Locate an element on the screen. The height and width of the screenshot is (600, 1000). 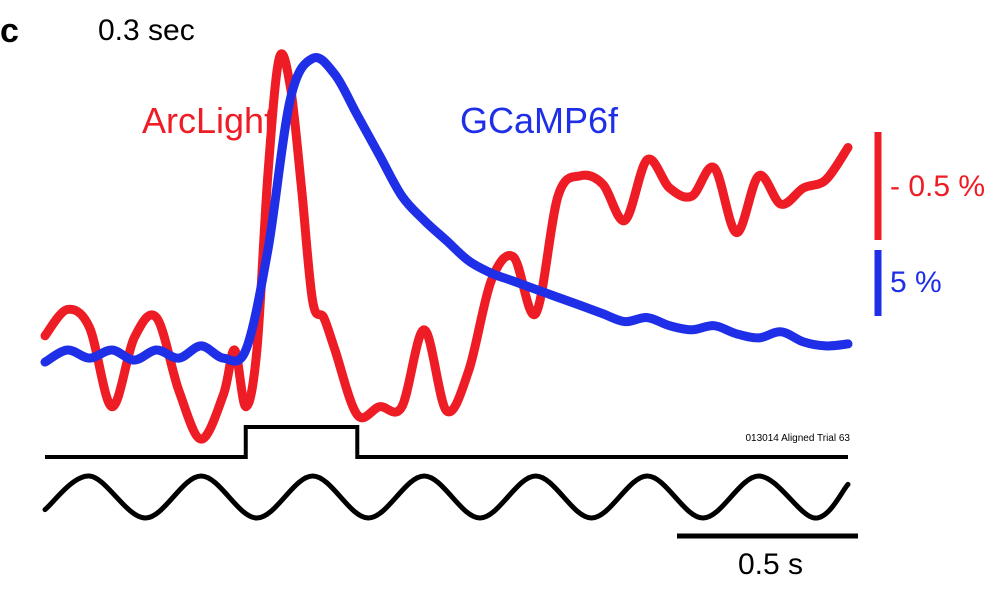
series-label-gcamp6f: GCaMP6f is located at coordinates (539, 120).